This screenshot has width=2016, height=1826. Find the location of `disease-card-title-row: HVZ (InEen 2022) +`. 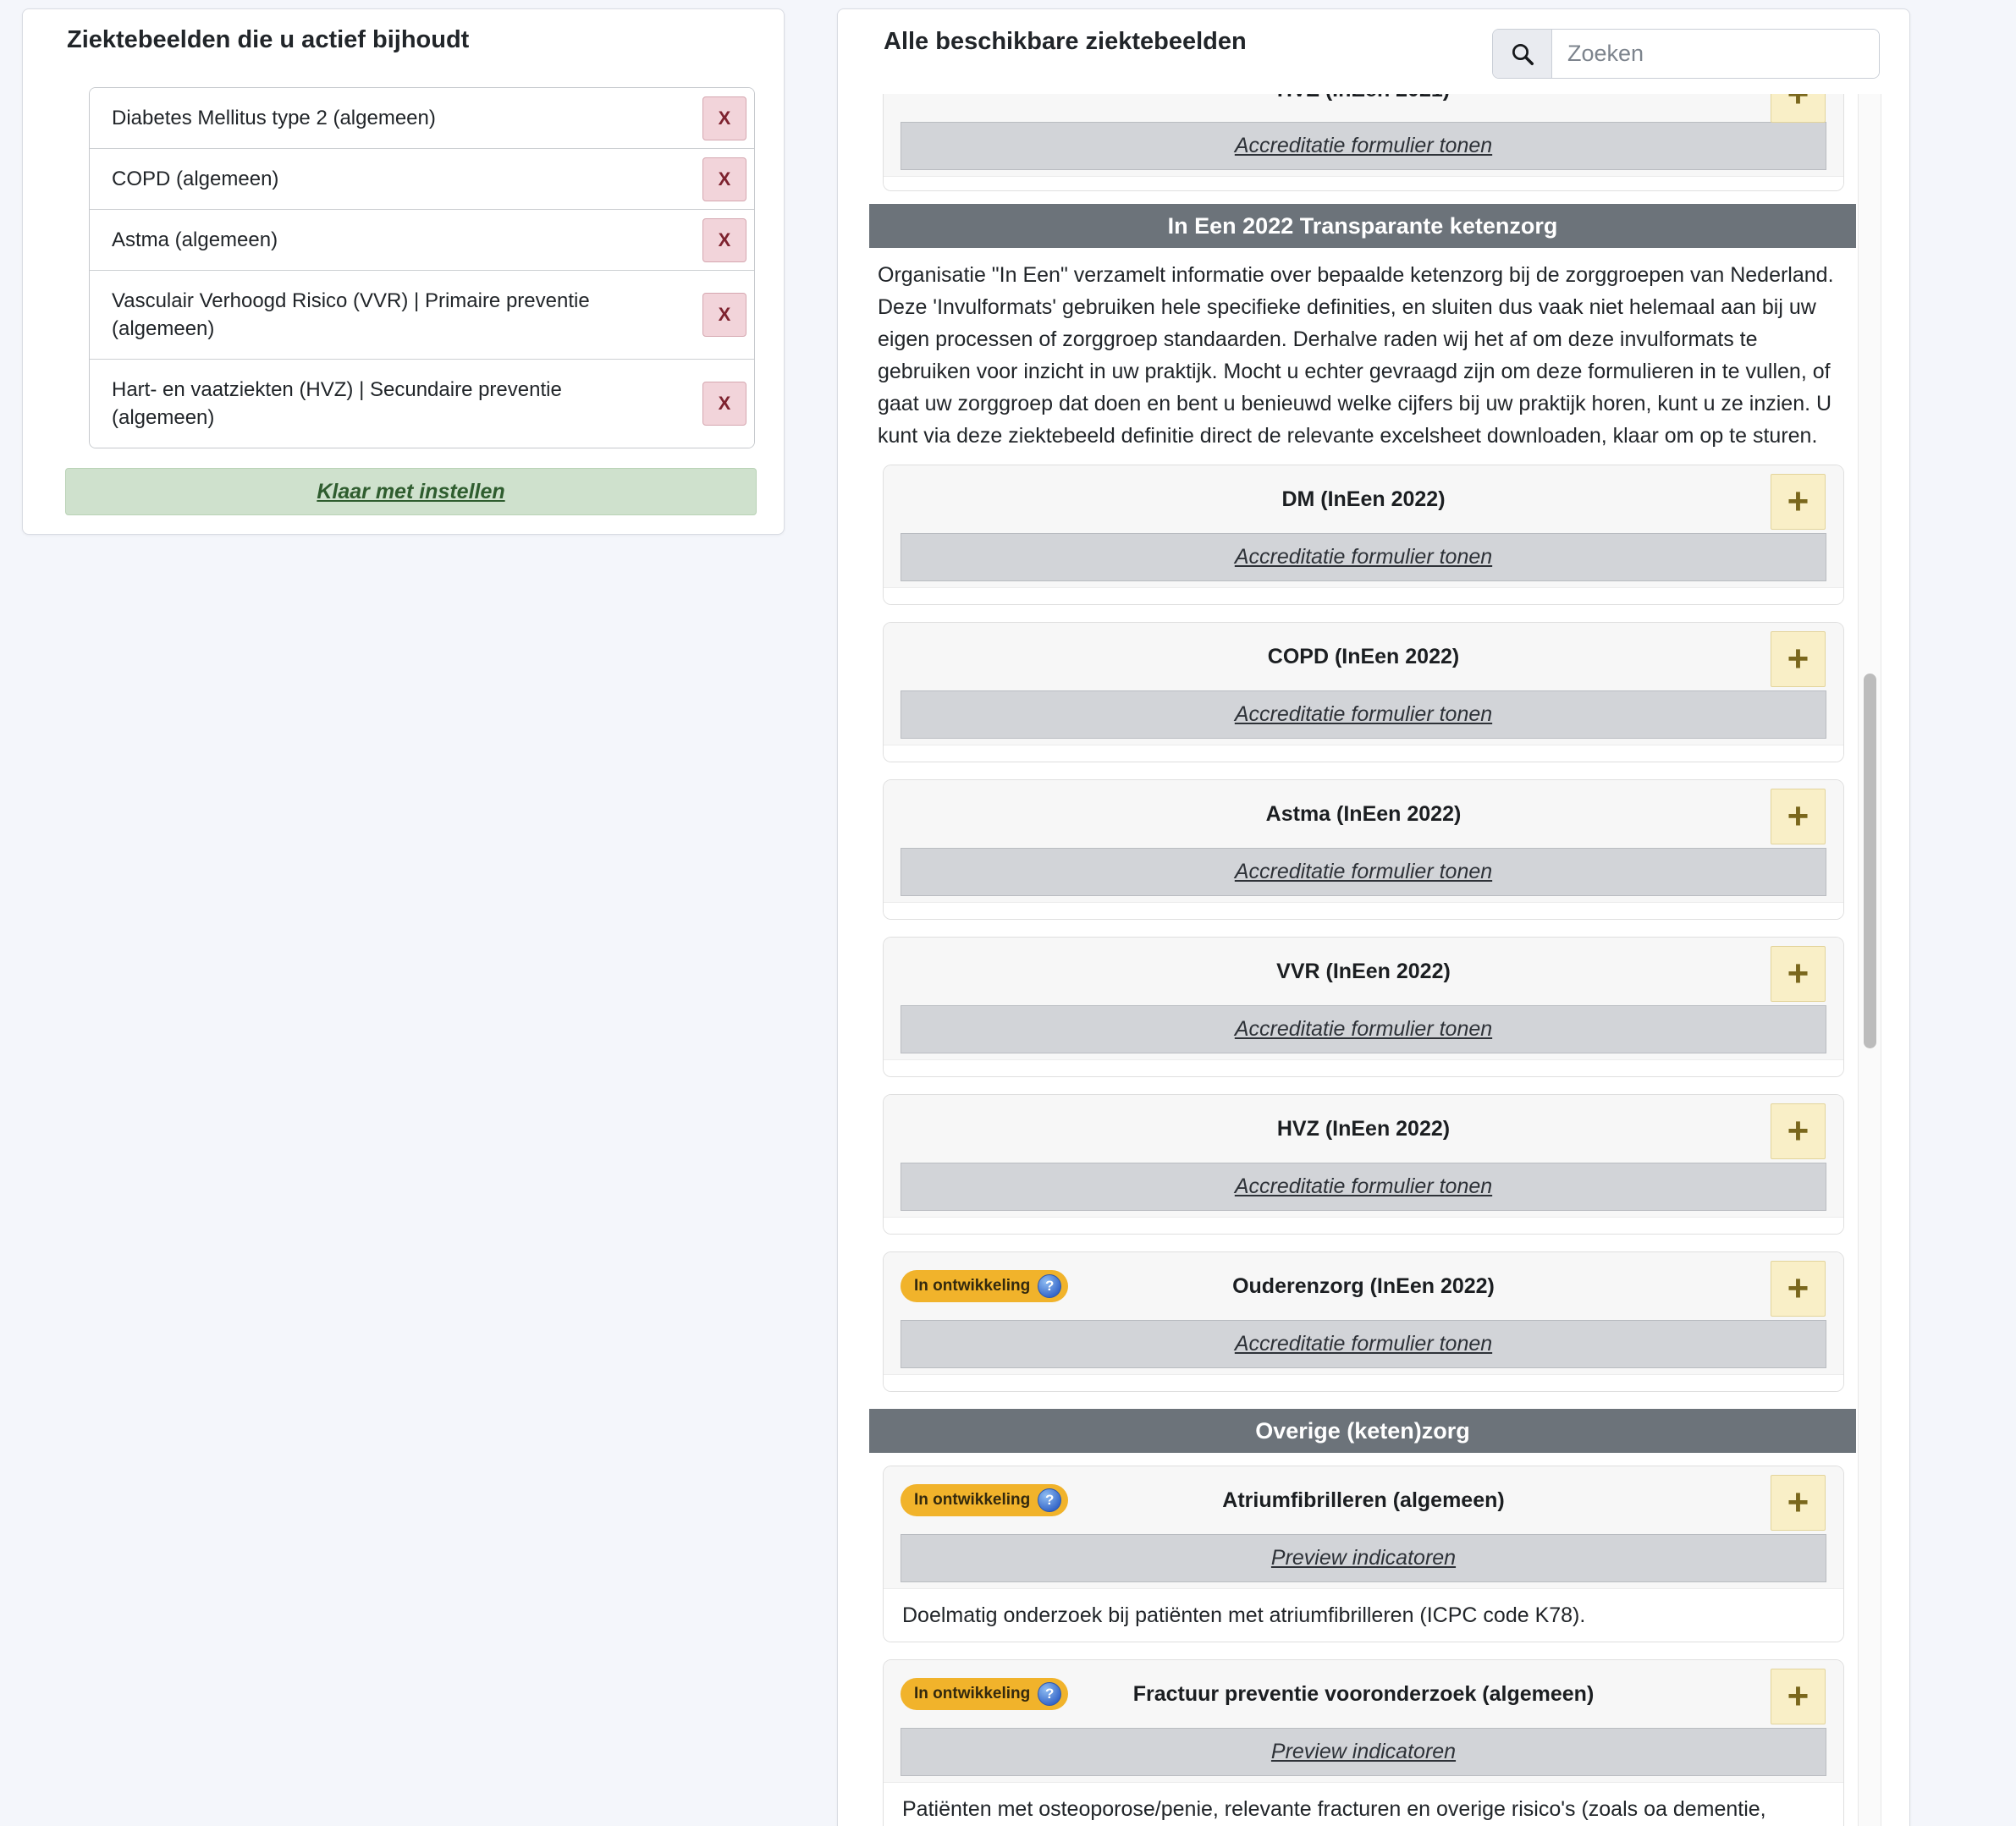

disease-card-title-row: HVZ (InEen 2022) + is located at coordinates (1363, 1129).